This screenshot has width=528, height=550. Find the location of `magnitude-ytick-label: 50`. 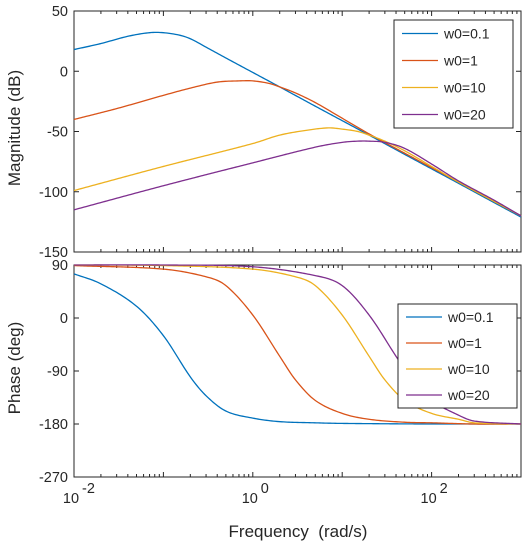

magnitude-ytick-label: 50 is located at coordinates (60, 12).